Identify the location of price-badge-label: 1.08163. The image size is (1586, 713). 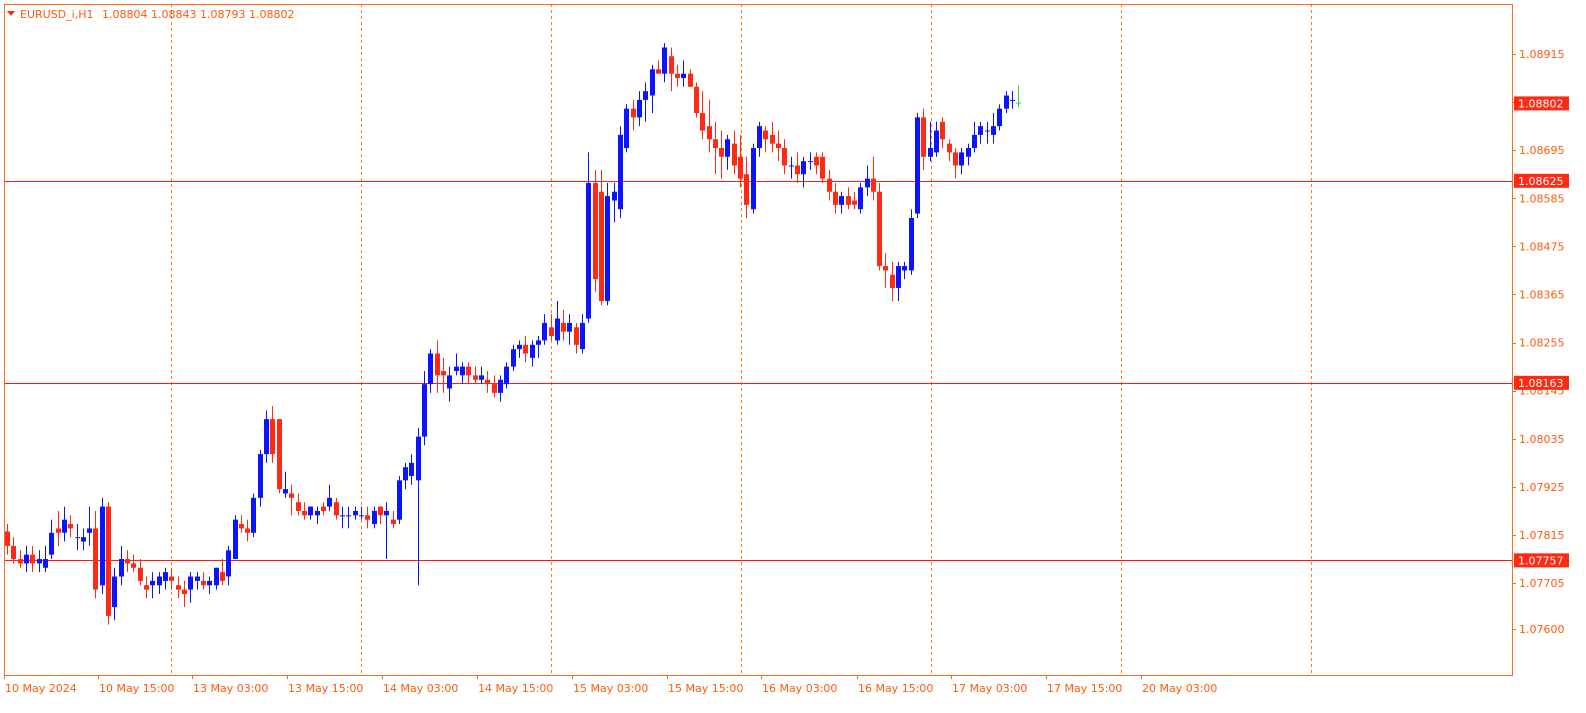
(1541, 383).